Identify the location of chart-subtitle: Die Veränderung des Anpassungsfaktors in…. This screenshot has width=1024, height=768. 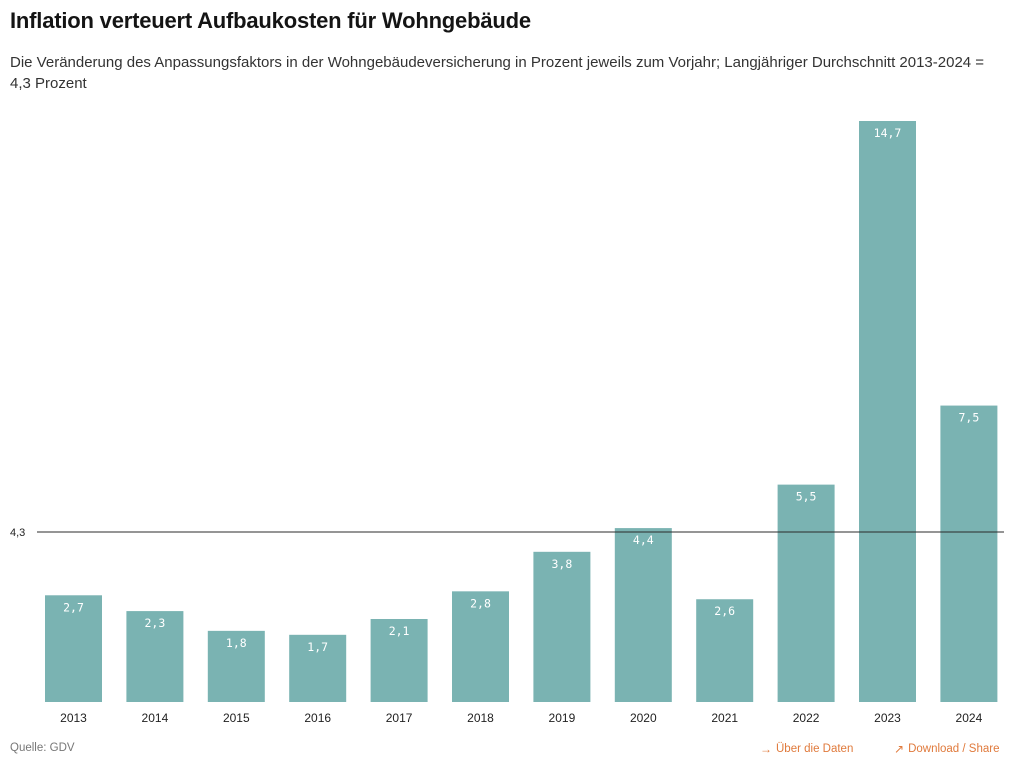
(497, 73).